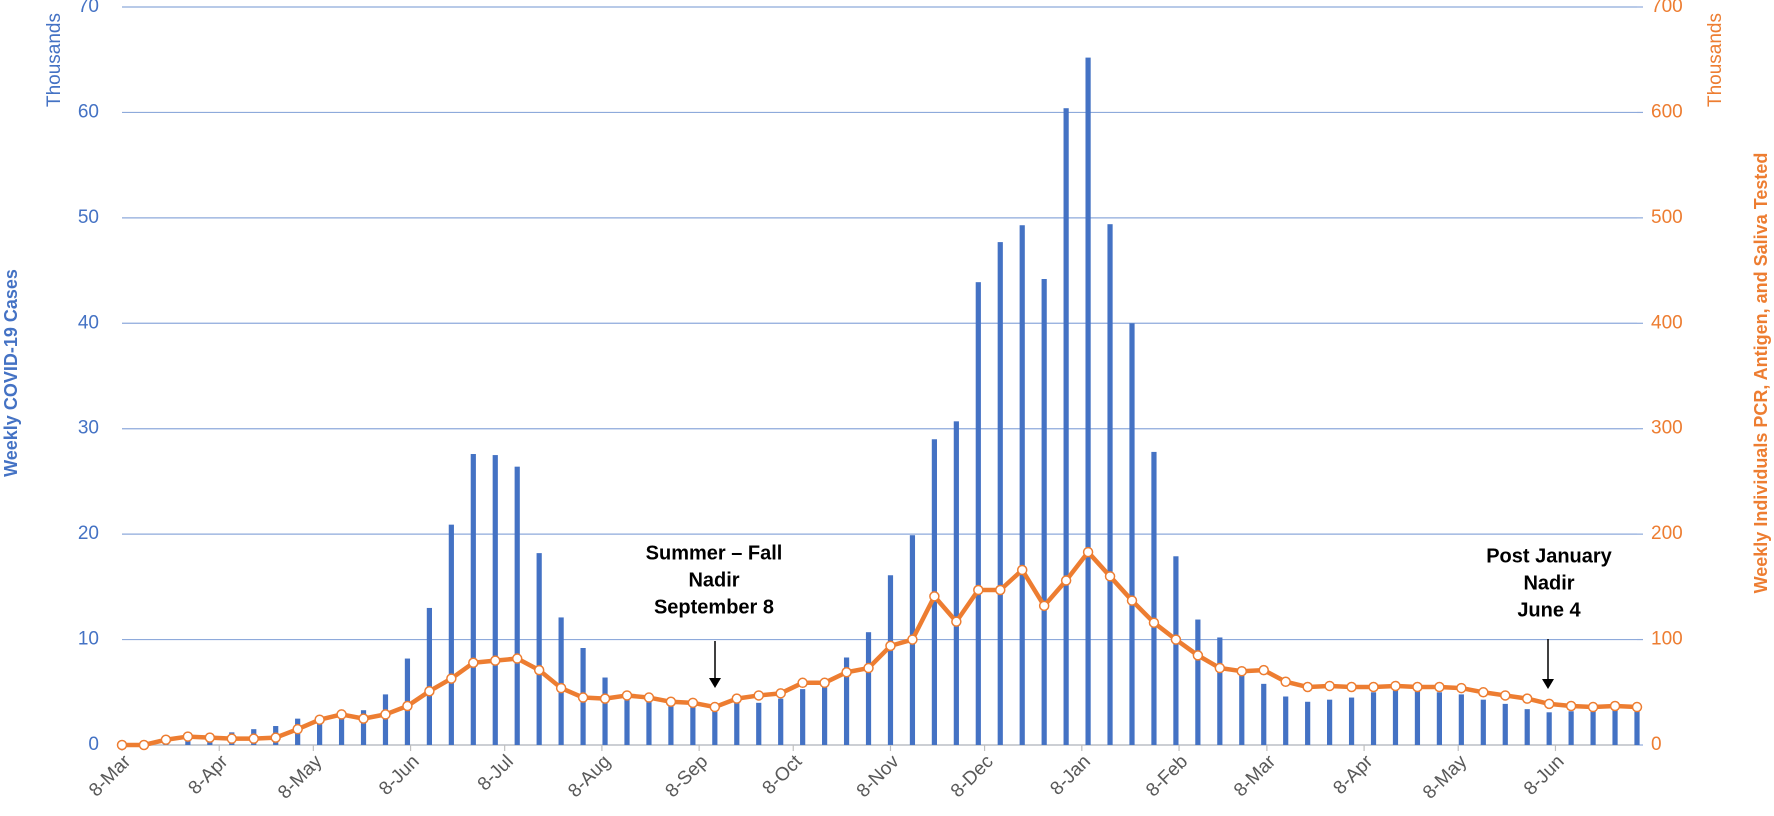  What do you see at coordinates (1656, 744) in the screenshot?
I see `y2-tick-label: 0` at bounding box center [1656, 744].